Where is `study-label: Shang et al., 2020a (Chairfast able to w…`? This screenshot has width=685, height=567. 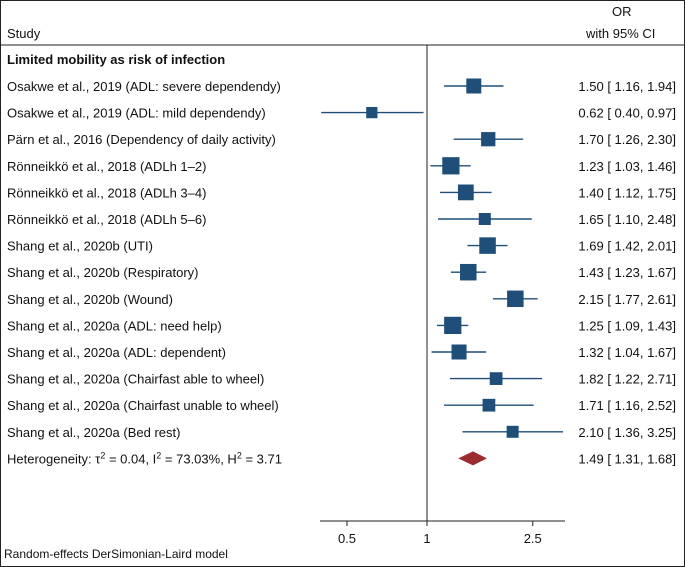 study-label: Shang et al., 2020a (Chairfast able to w… is located at coordinates (135, 379).